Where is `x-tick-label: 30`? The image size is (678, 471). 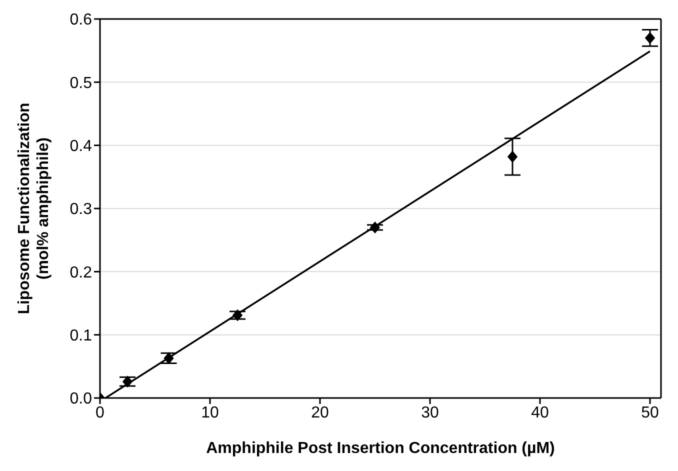
x-tick-label: 30 is located at coordinates (430, 413).